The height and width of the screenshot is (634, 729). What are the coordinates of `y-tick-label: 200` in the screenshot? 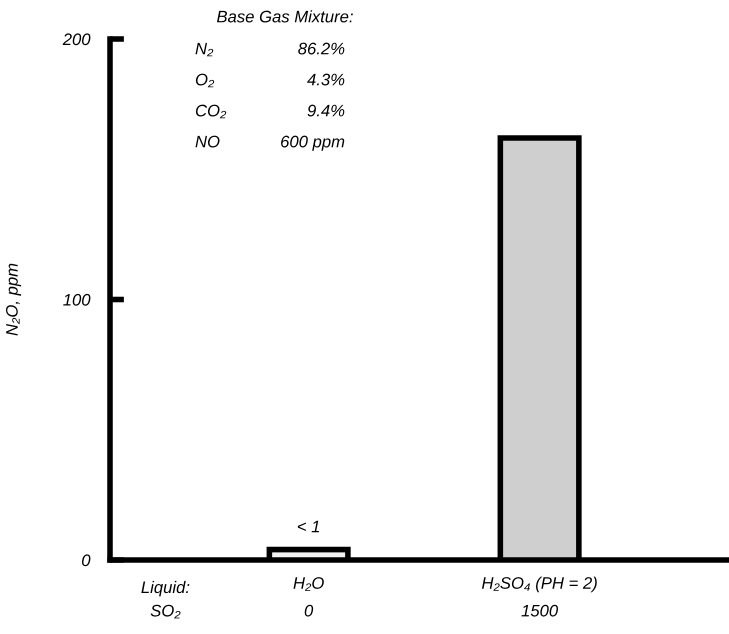 It's located at (76, 39).